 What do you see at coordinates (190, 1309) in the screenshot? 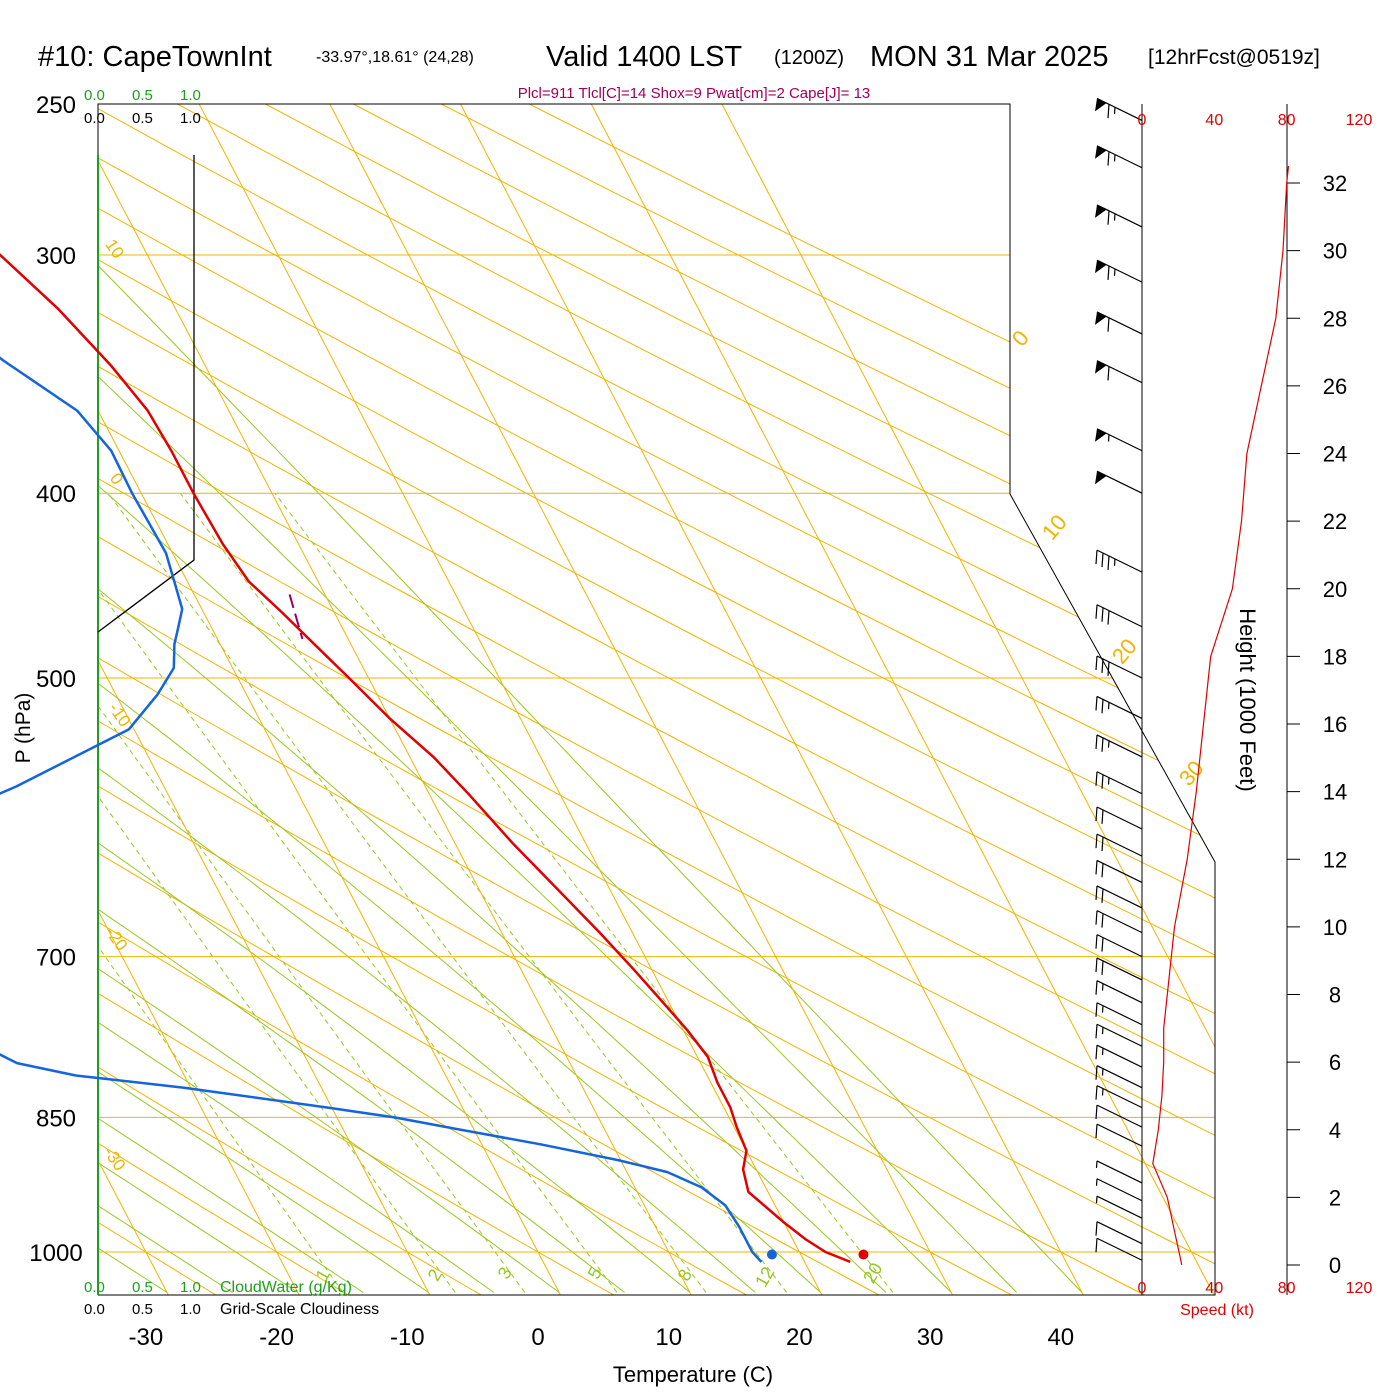
I see `cloudiness-bottom-label-2: 1.0` at bounding box center [190, 1309].